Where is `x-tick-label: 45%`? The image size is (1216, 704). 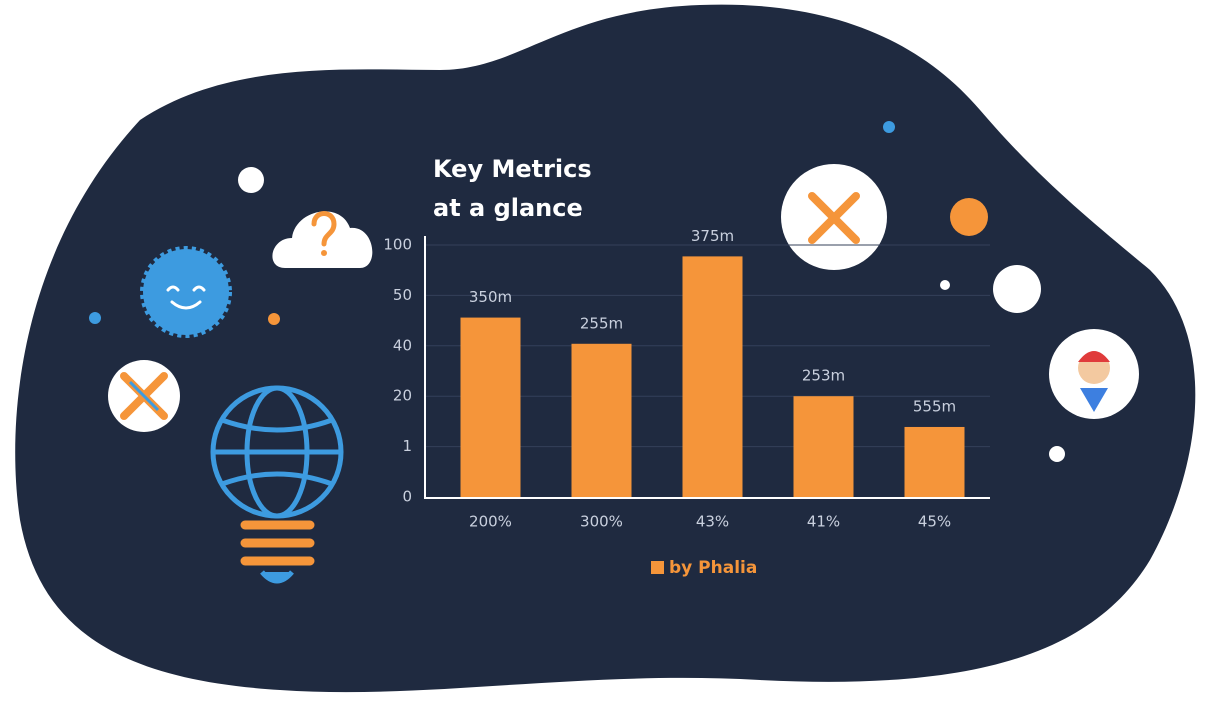
x-tick-label: 45% is located at coordinates (934, 522).